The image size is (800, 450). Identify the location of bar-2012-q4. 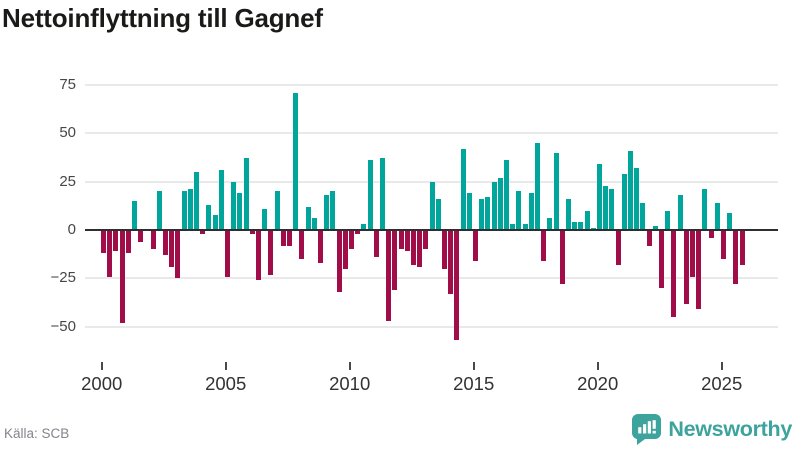
(420, 248).